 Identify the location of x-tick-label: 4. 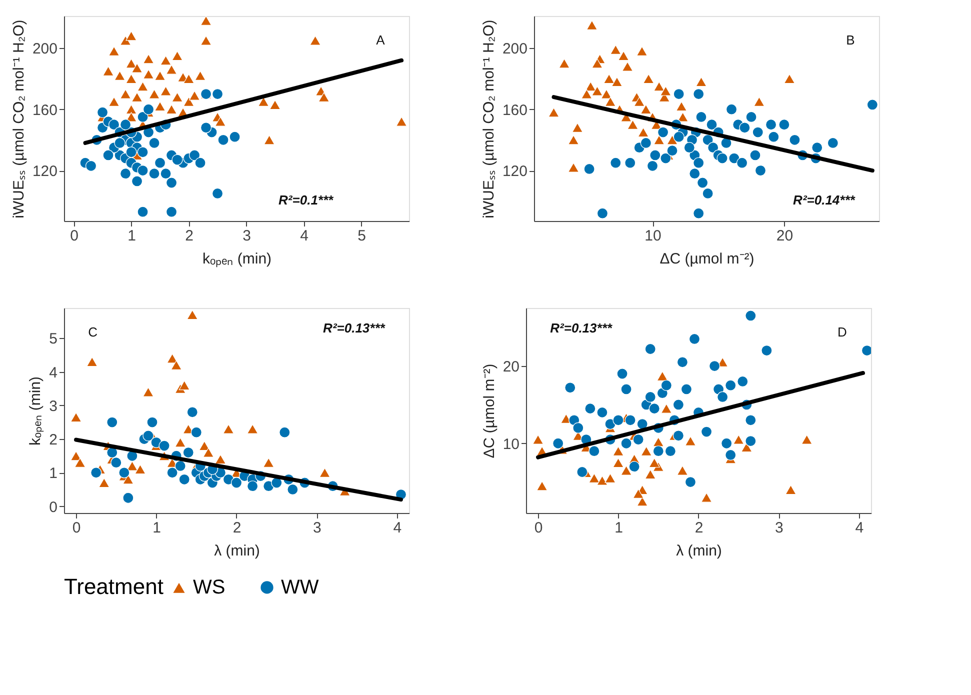
(304, 236).